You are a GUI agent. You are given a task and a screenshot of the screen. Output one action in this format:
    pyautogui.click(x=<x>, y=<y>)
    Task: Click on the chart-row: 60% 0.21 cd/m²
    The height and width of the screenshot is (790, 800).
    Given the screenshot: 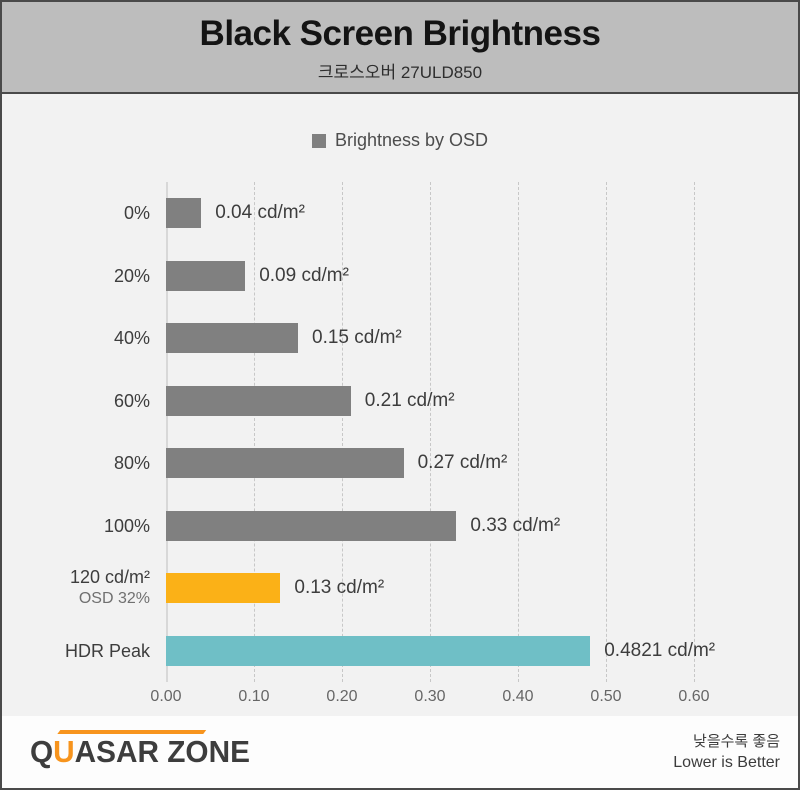 What is the action you would take?
    pyautogui.click(x=400, y=401)
    